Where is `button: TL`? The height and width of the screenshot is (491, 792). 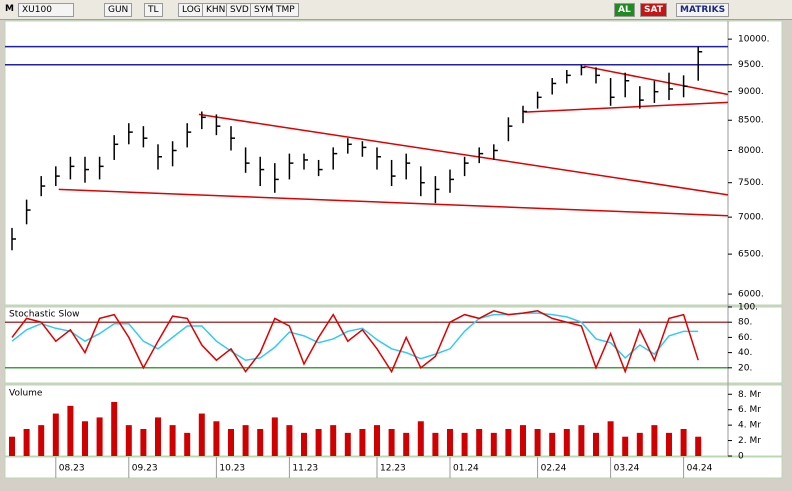 button: TL is located at coordinates (153, 10).